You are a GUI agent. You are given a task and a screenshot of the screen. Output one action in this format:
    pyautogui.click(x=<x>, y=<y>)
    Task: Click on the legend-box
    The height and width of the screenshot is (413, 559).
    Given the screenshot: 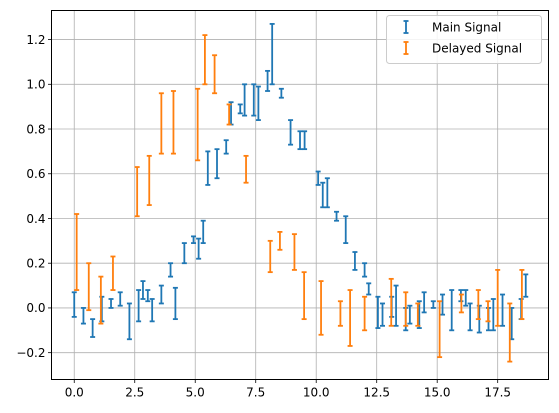 What is the action you would take?
    pyautogui.click(x=464, y=39)
    